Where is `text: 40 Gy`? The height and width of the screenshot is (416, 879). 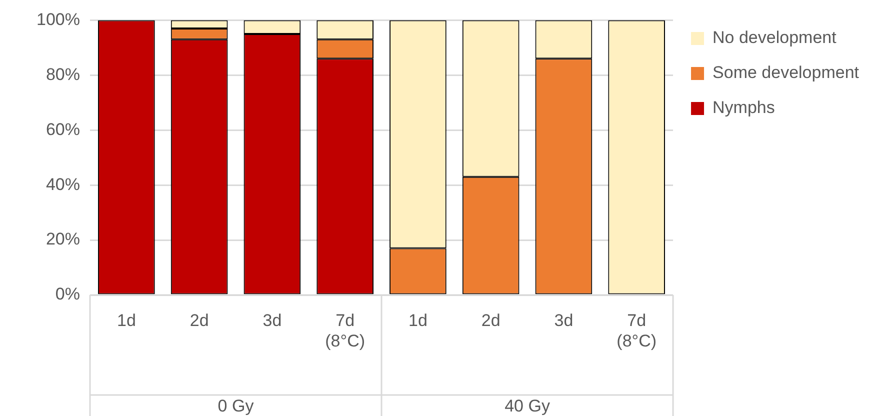
text: 40 Gy is located at coordinates (527, 406).